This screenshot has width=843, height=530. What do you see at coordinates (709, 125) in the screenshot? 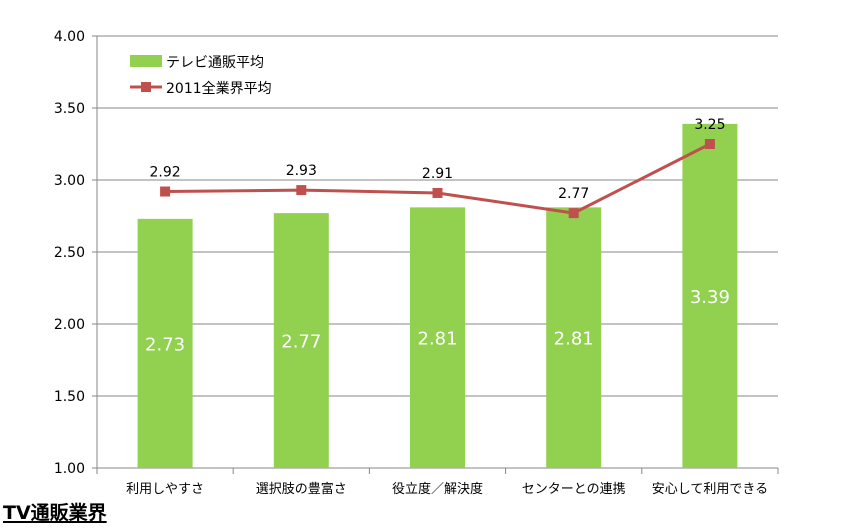
I see `line-value-label-4: 3.25` at bounding box center [709, 125].